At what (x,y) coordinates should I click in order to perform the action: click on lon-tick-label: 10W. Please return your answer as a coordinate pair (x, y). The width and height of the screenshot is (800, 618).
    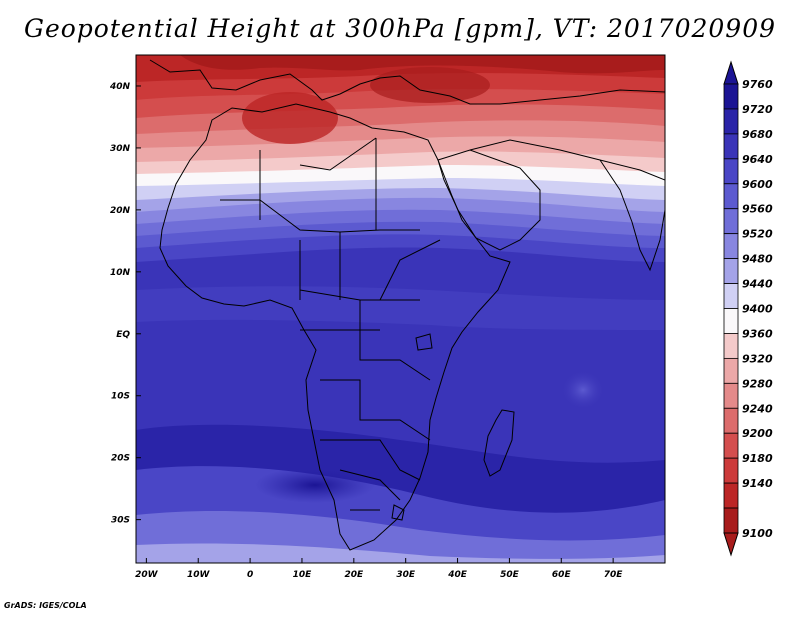
    Looking at the image, I should click on (199, 575).